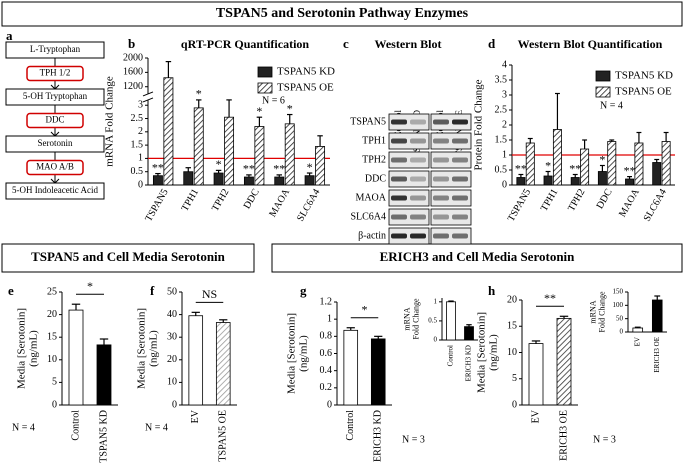  Describe the element at coordinates (365, 310) in the screenshot. I see `comparison-label: *` at that location.